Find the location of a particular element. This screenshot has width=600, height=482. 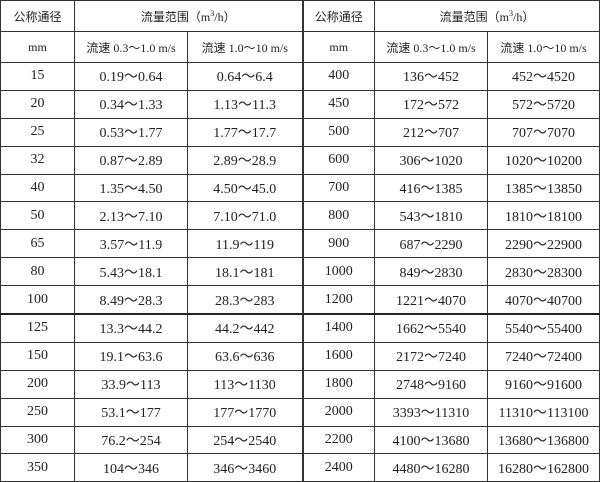

dn-right: 800 is located at coordinates (338, 216).